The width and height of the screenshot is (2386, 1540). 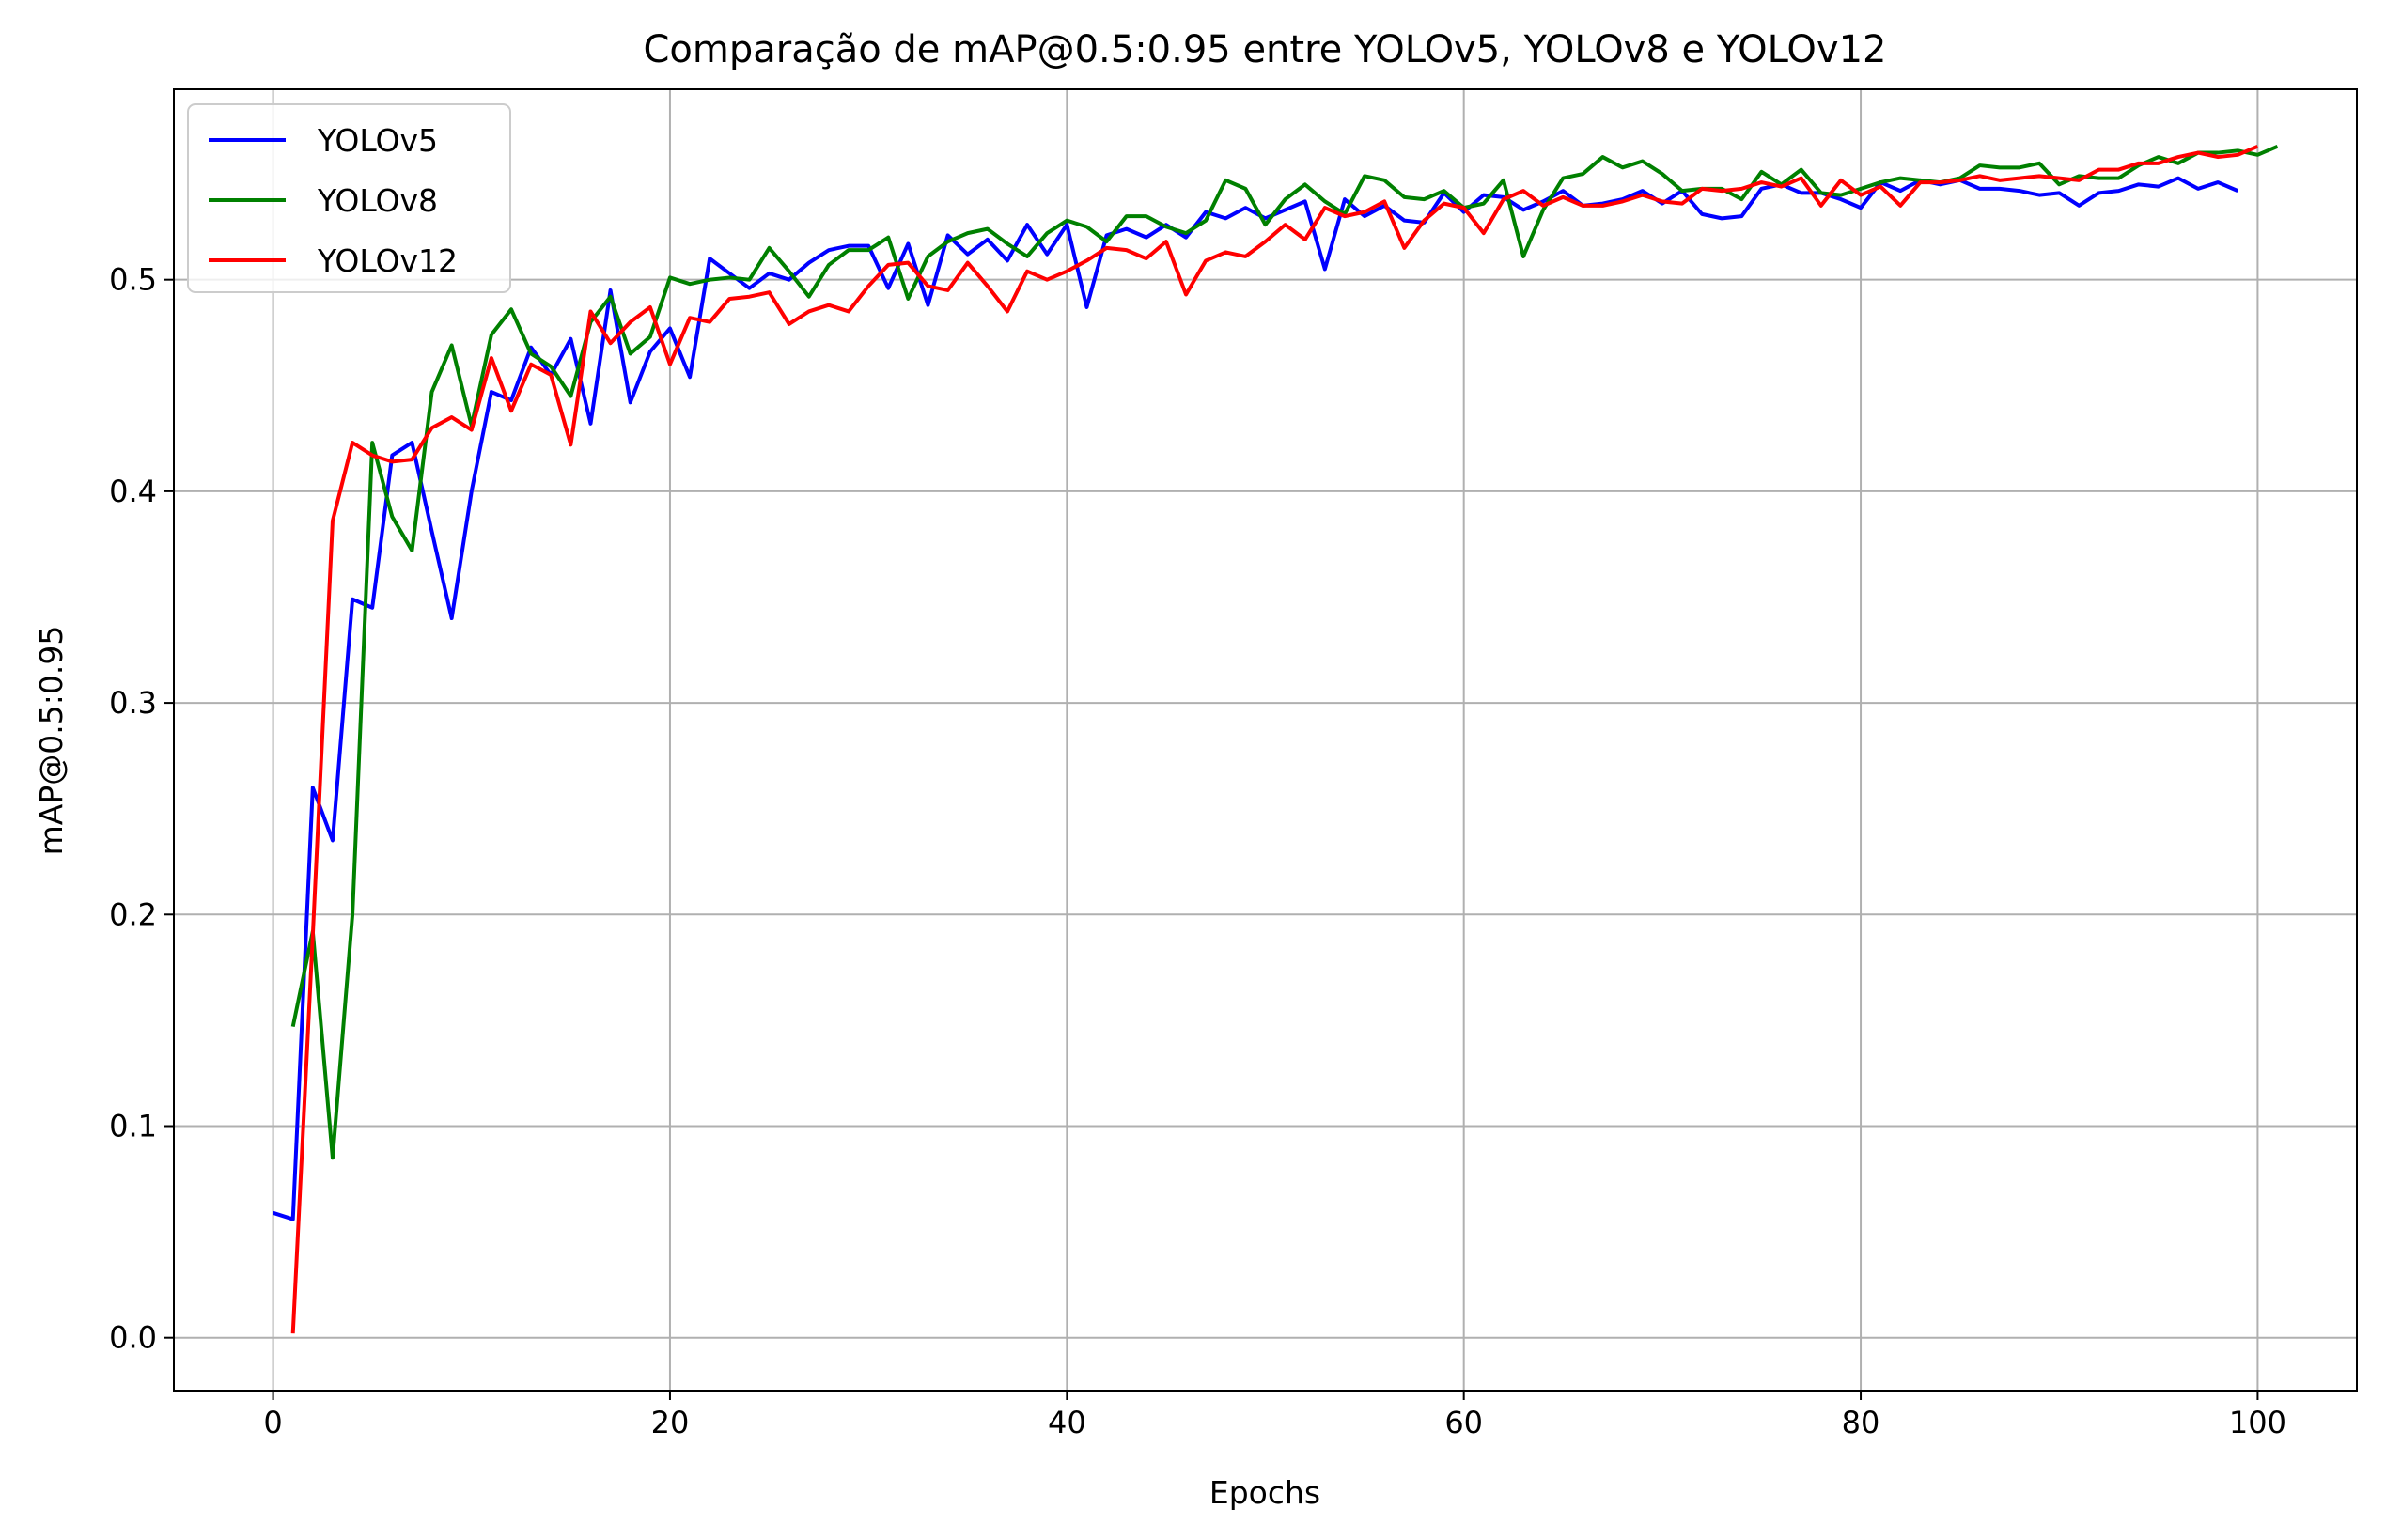 I want to click on x-tick-label: 20, so click(x=670, y=1422).